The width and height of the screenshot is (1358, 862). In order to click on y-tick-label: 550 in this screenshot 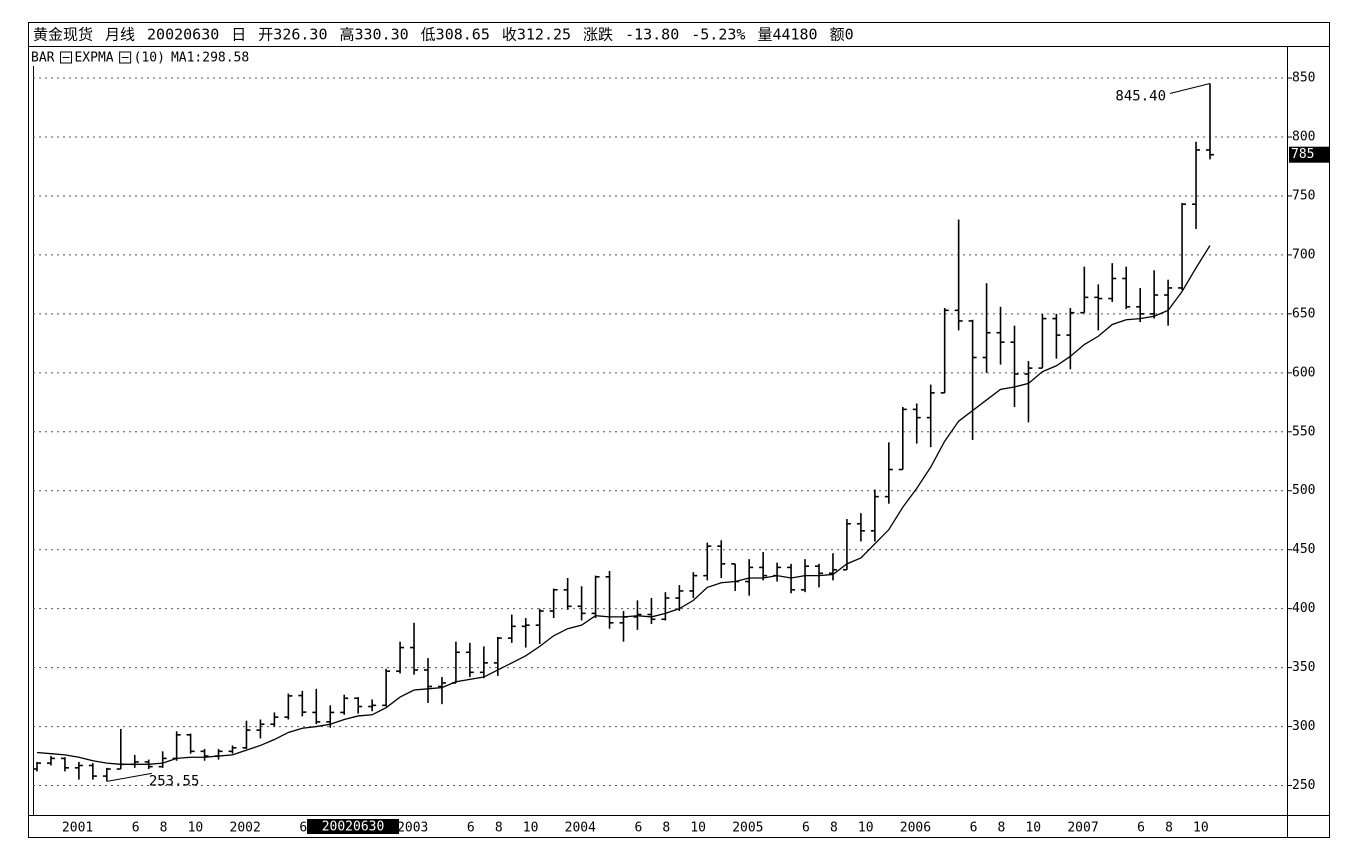, I will do `click(1303, 431)`.